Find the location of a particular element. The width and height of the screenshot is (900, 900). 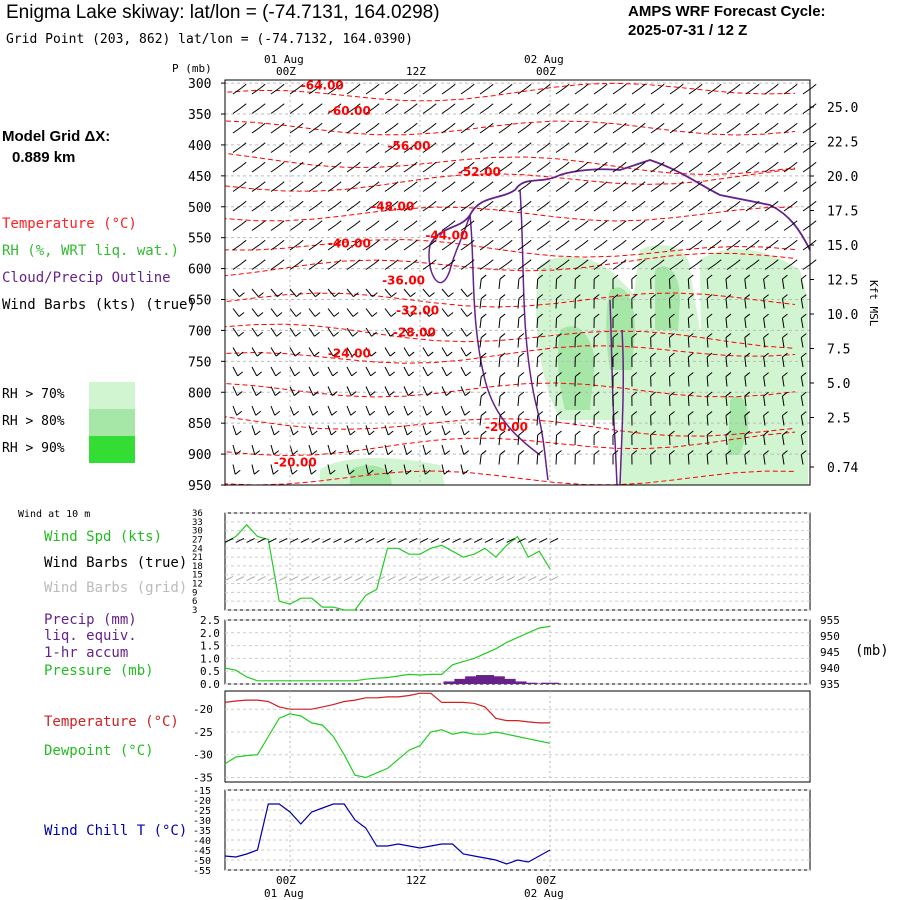

precip-pressure-panel-frame is located at coordinates (517, 652).